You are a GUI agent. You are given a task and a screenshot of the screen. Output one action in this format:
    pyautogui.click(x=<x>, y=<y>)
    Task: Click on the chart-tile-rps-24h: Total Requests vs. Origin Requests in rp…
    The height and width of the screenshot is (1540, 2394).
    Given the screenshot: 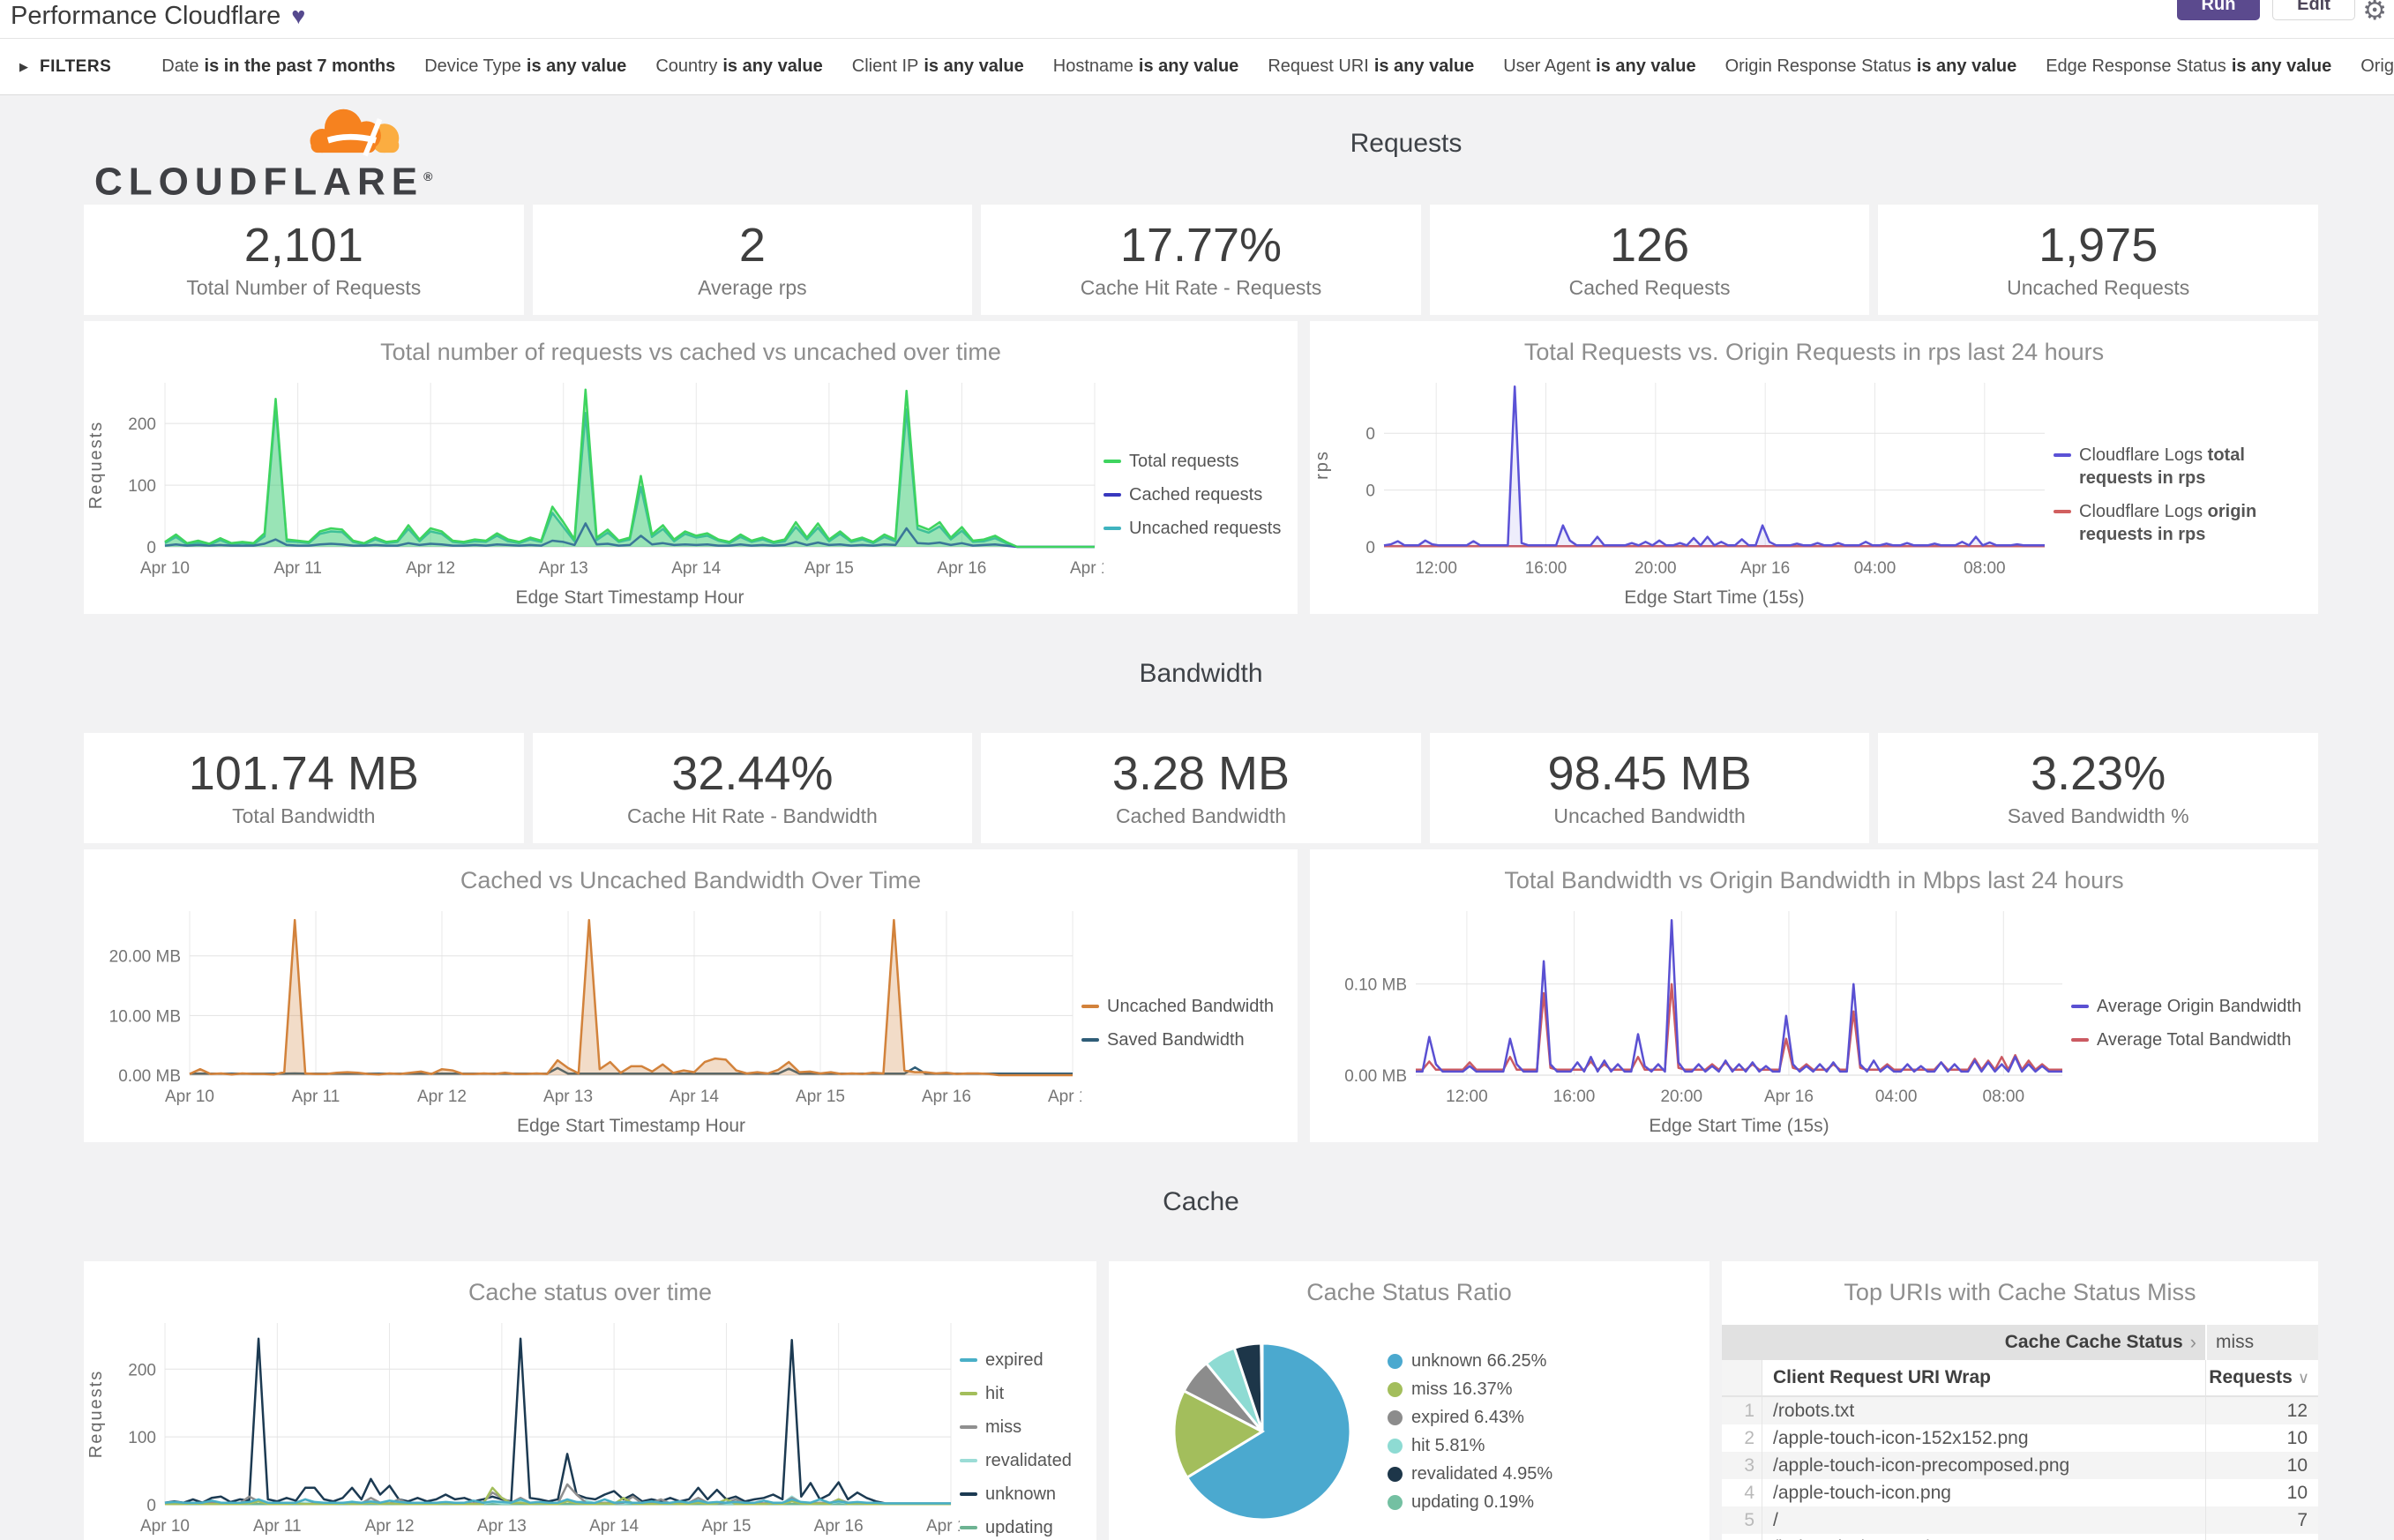 What is the action you would take?
    pyautogui.click(x=1814, y=468)
    